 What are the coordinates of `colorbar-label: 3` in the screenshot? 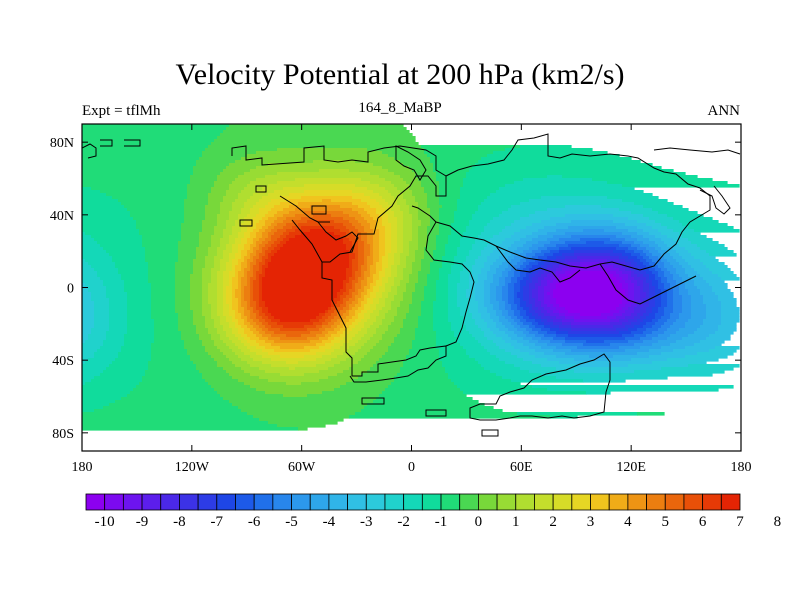 It's located at (591, 522).